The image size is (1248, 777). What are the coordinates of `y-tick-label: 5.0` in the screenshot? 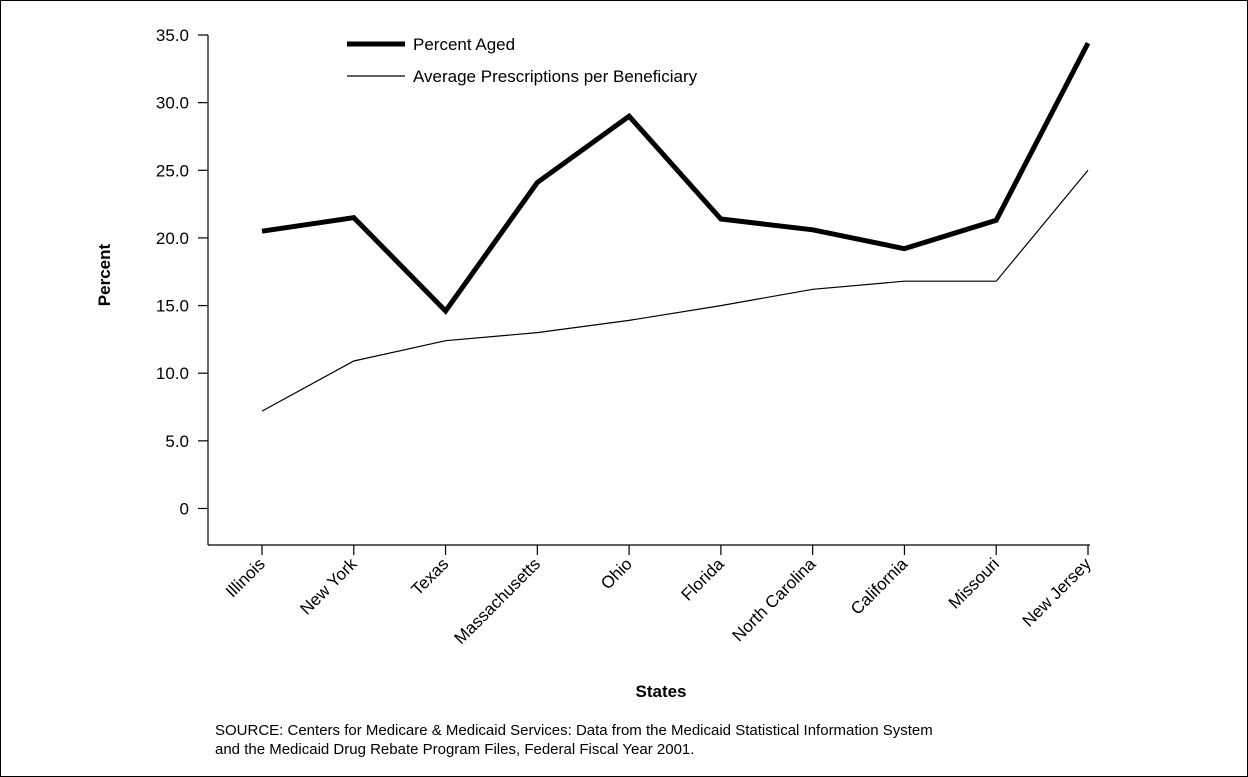 It's located at (177, 441).